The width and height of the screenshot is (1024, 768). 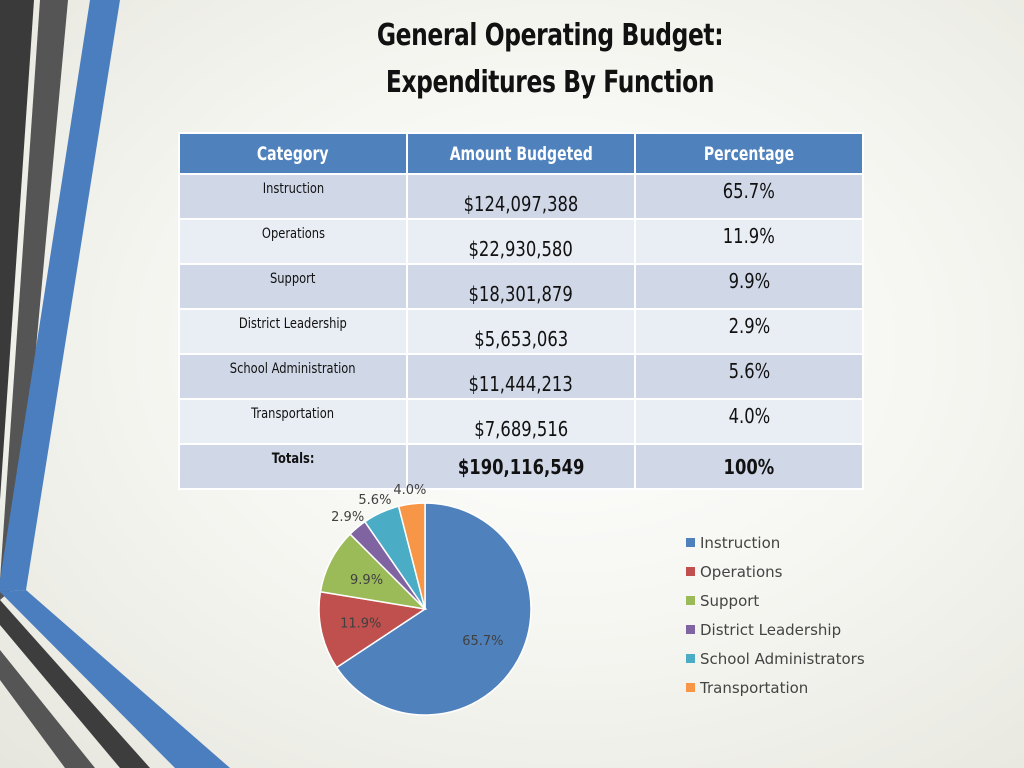 What do you see at coordinates (771, 629) in the screenshot?
I see `legend-label: District Leadership` at bounding box center [771, 629].